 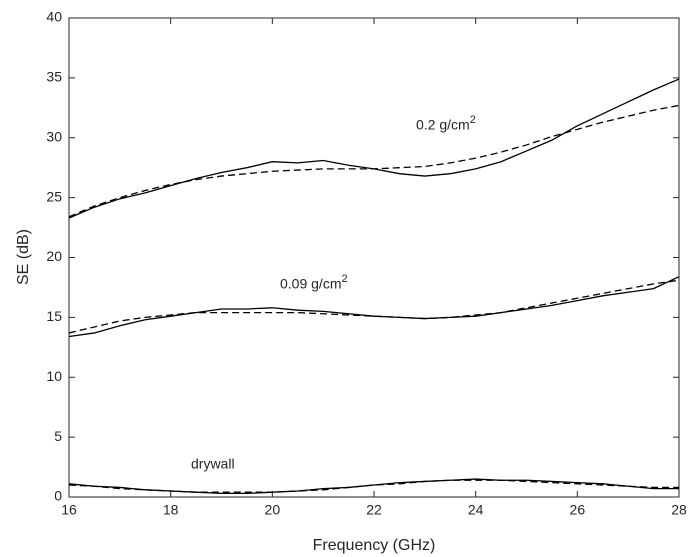 I want to click on x-tick-label: 24, so click(x=476, y=510).